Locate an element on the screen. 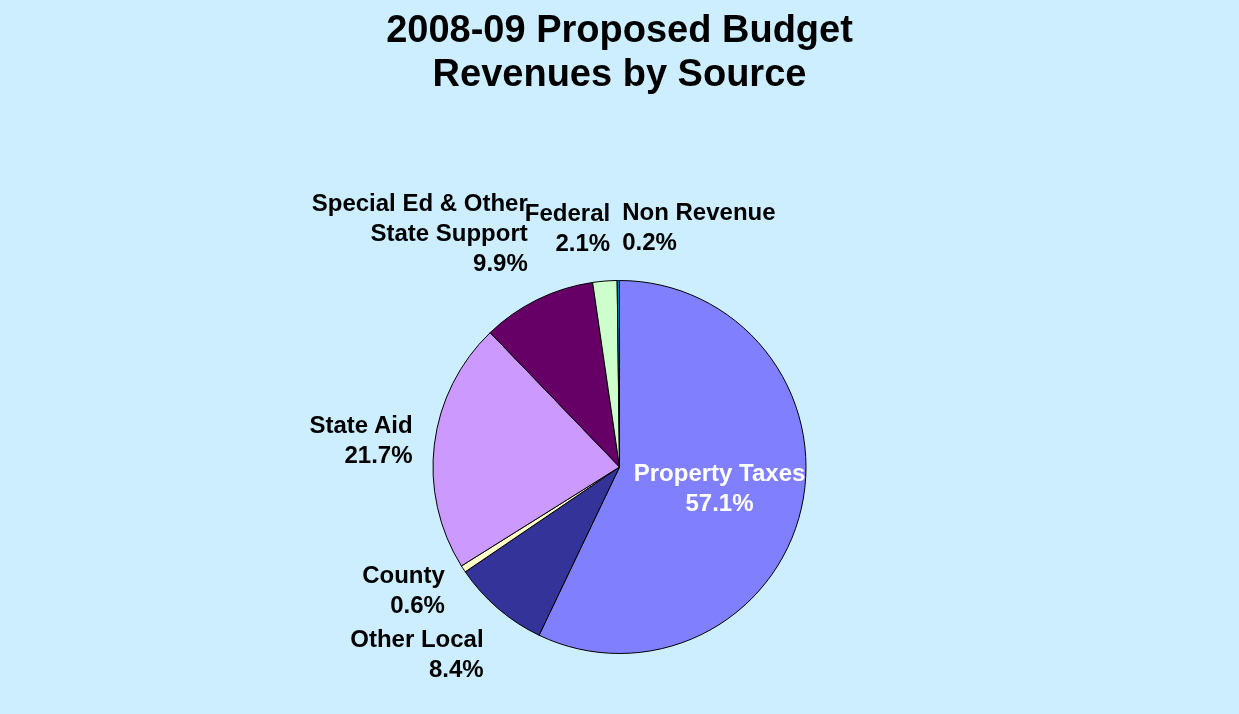  data-label: 0.2% is located at coordinates (649, 242).